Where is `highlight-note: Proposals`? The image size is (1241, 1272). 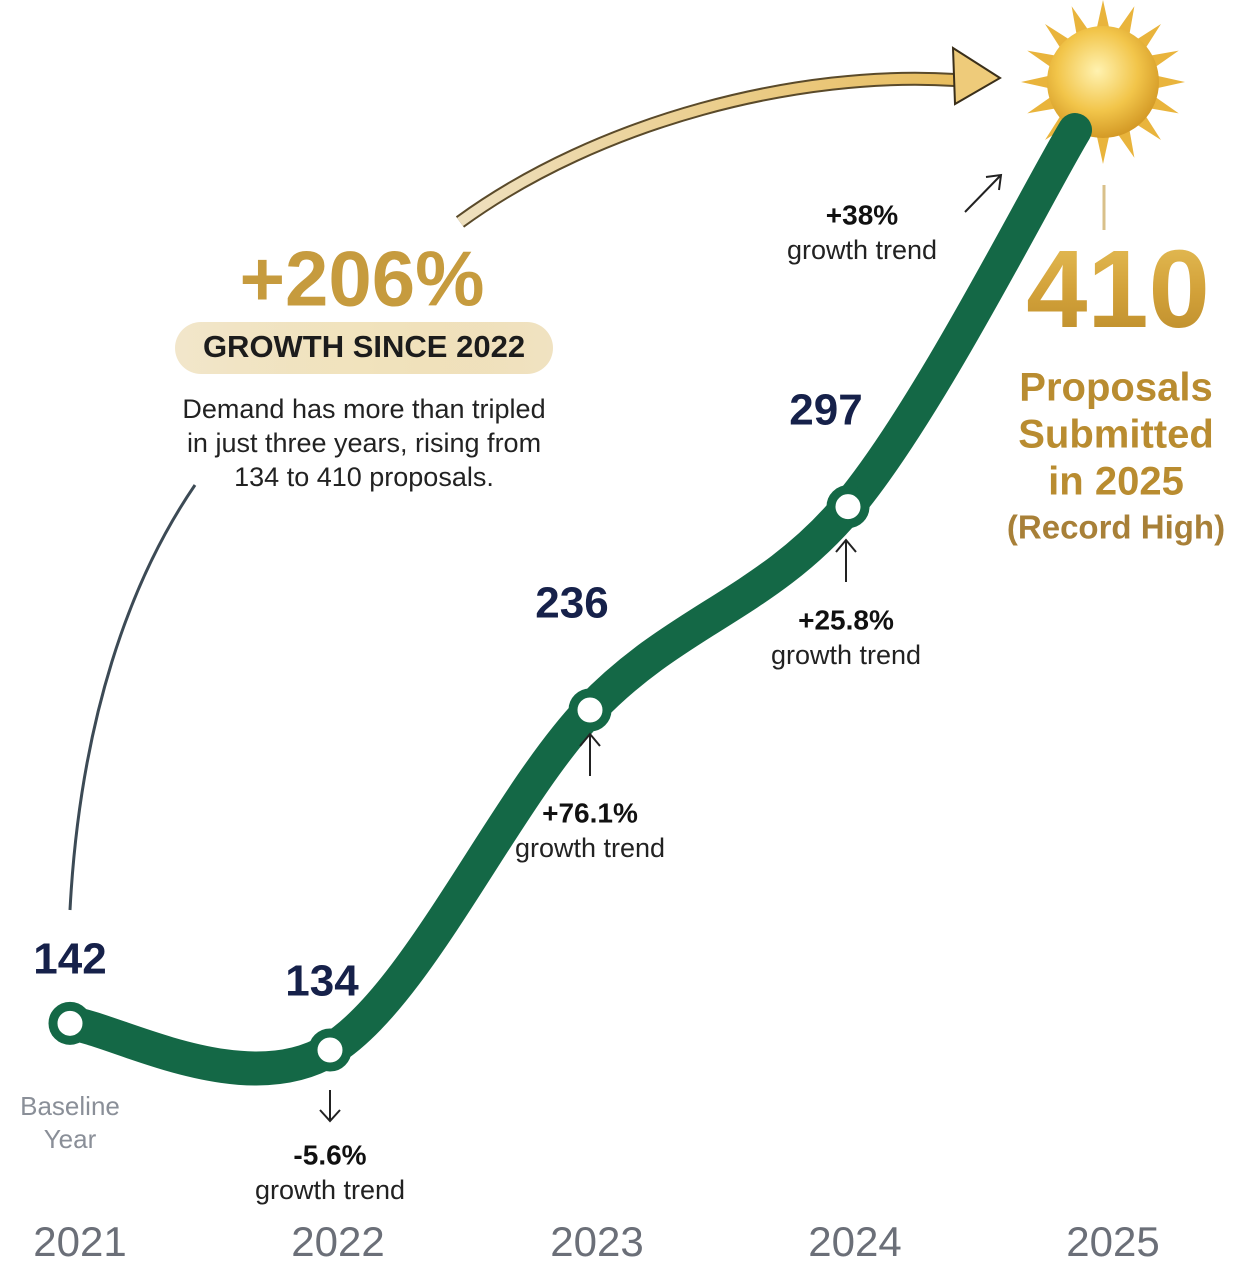
highlight-note: Proposals is located at coordinates (1115, 388).